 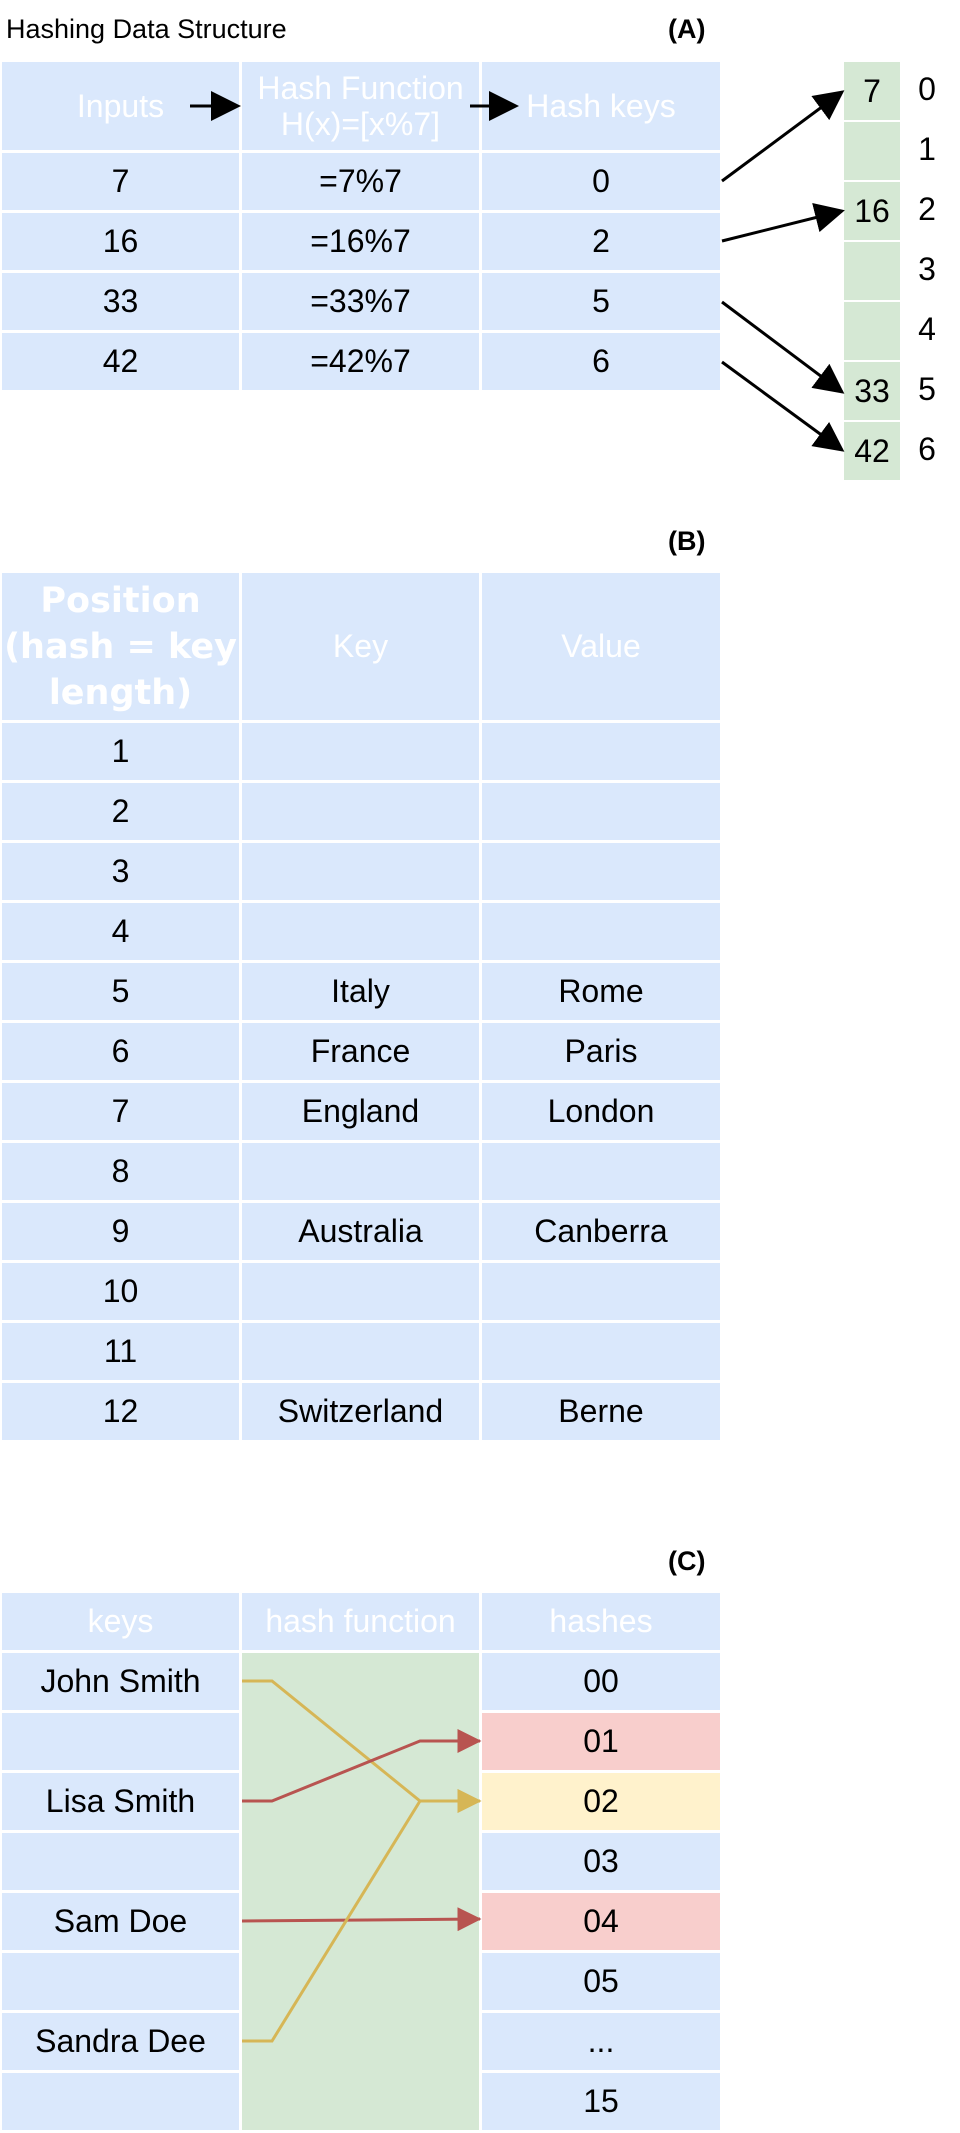 I want to click on header-position-line2: (hash = key, so click(x=120, y=646).